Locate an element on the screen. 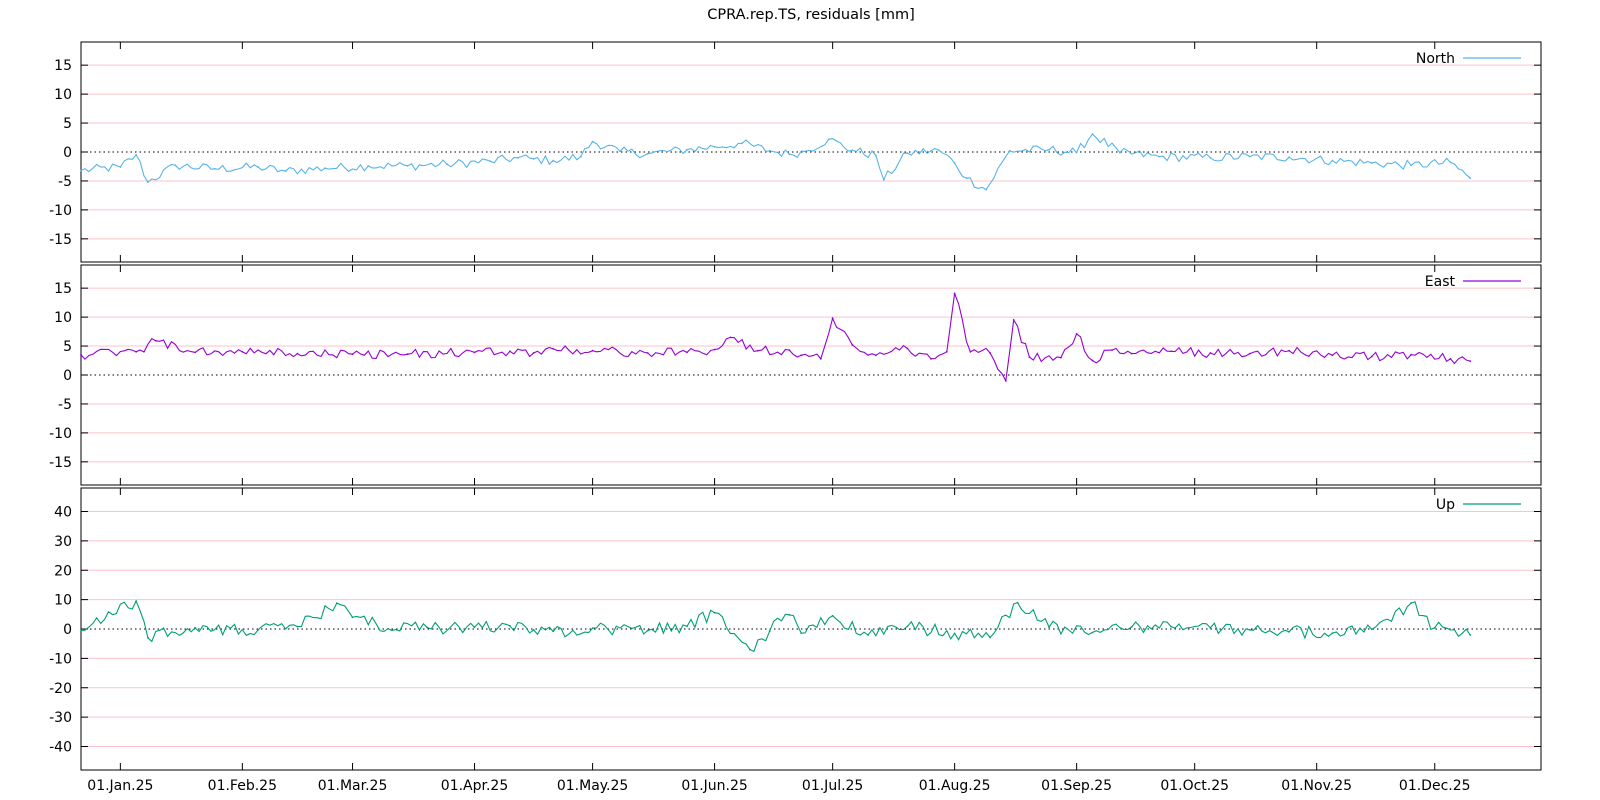  legend-label: East is located at coordinates (1440, 282).